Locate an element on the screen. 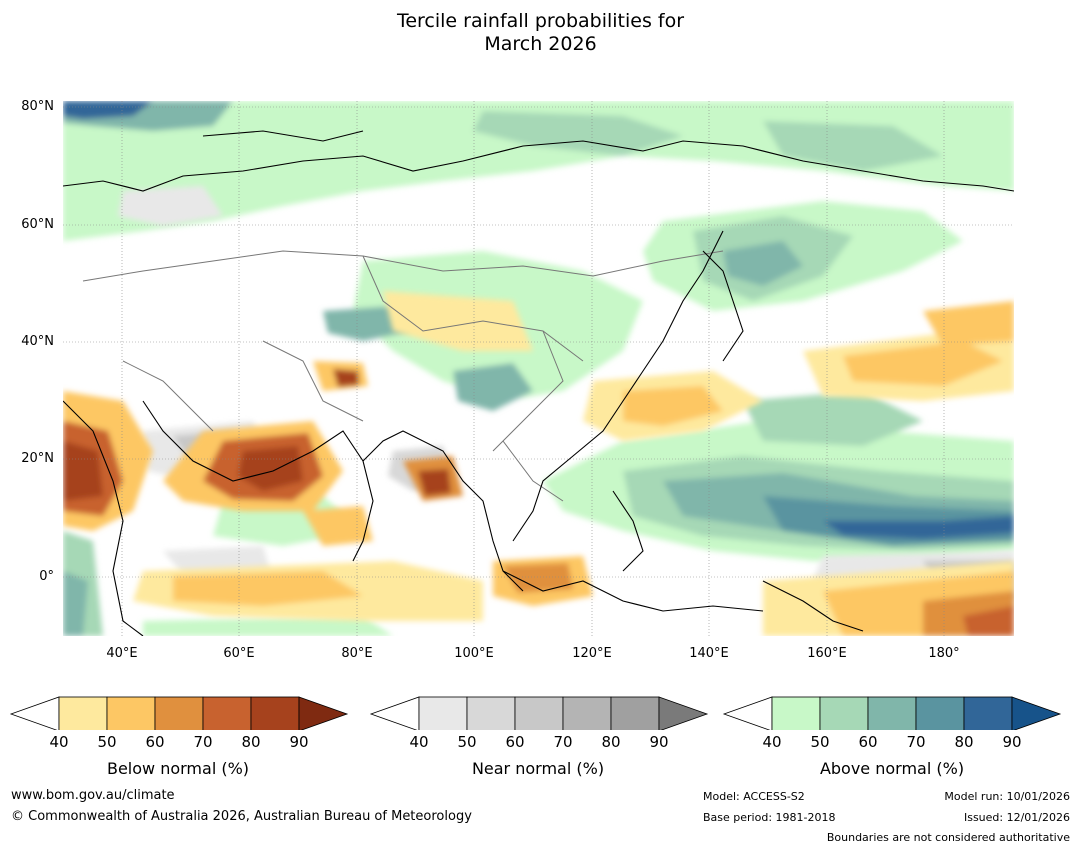 The height and width of the screenshot is (850, 1081). lon-label-120e: 120°E is located at coordinates (592, 653).